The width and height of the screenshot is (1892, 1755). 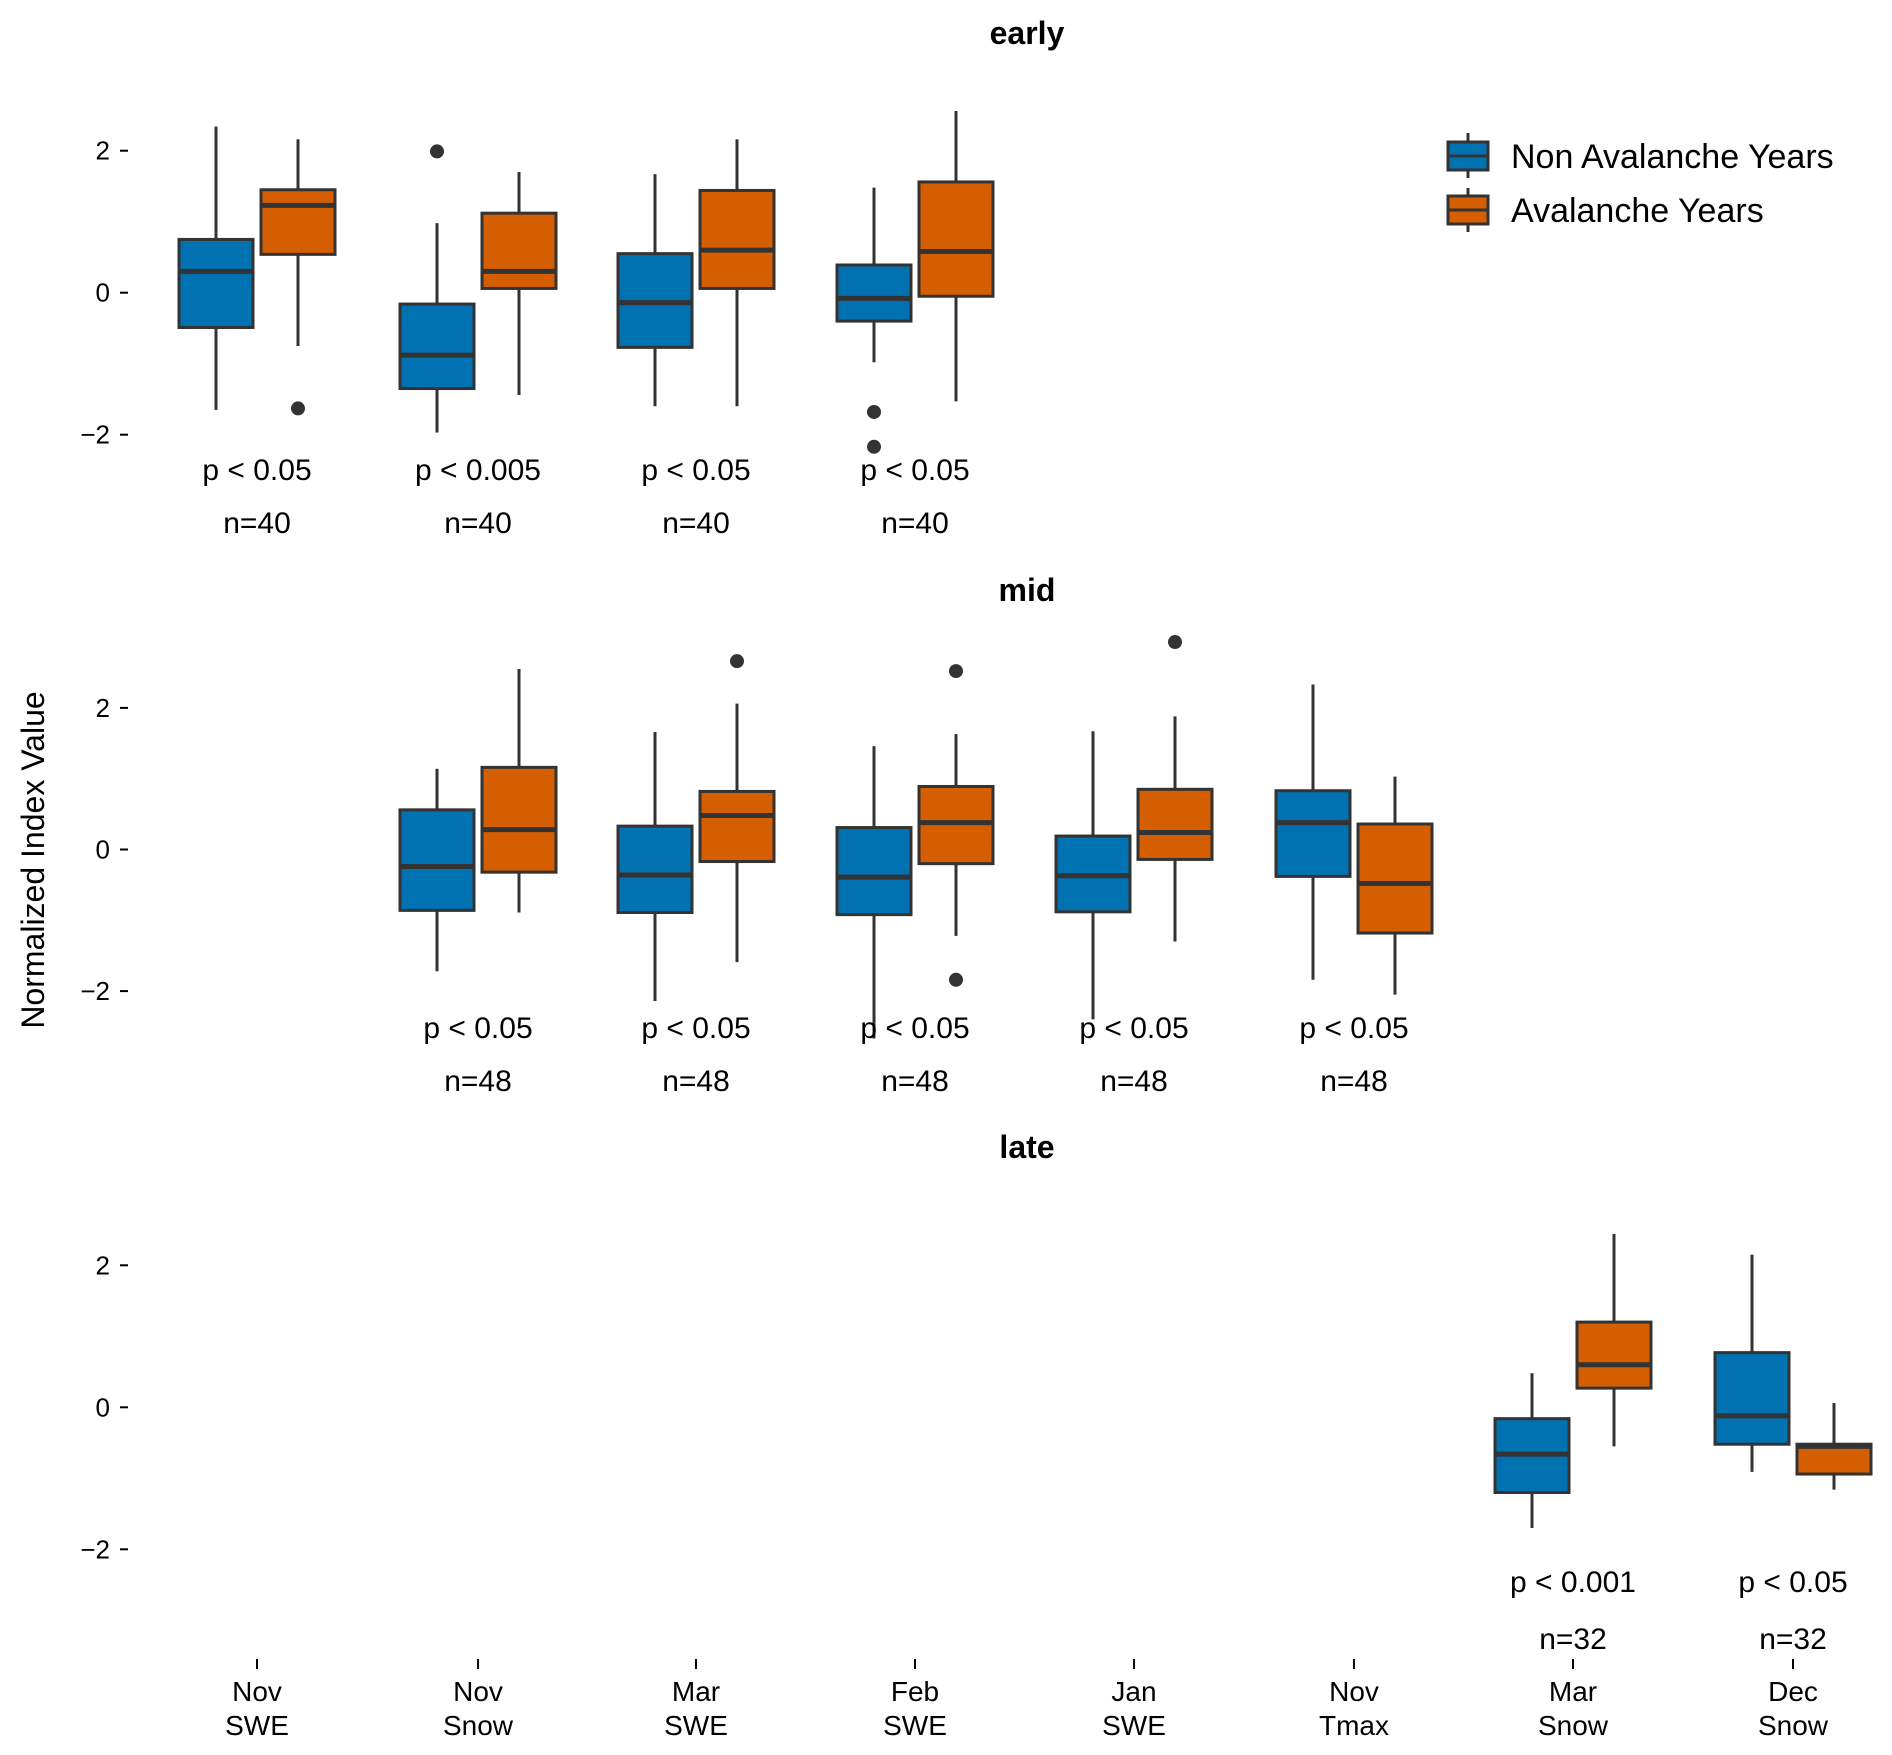 What do you see at coordinates (1793, 1455) in the screenshot?
I see `box-group: p < 0.05 n=32` at bounding box center [1793, 1455].